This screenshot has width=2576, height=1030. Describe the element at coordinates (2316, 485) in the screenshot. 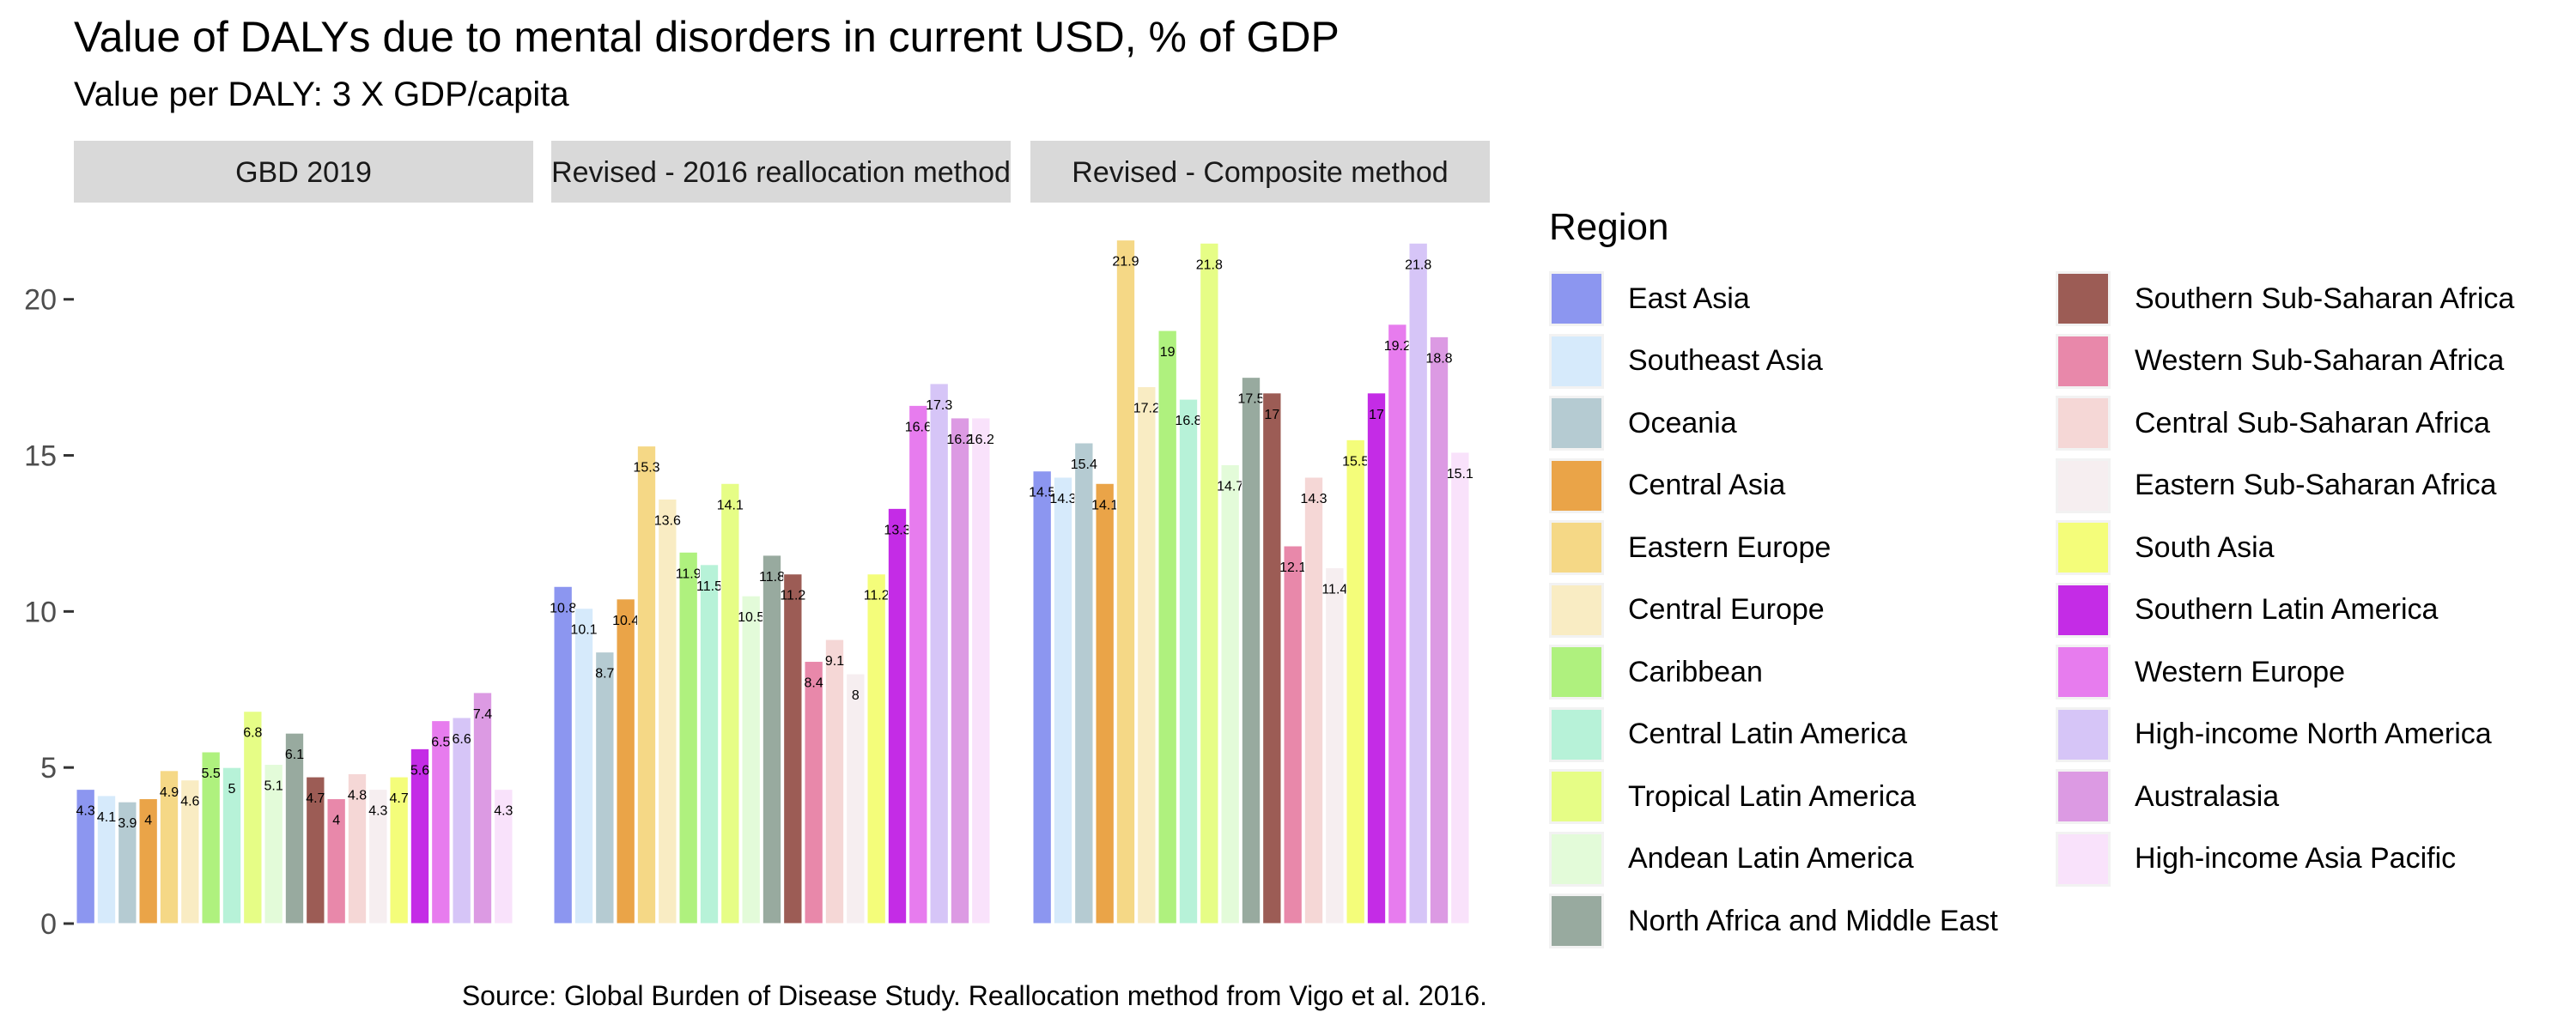

I see `legend-label: Eastern Sub-Saharan Africa` at that location.